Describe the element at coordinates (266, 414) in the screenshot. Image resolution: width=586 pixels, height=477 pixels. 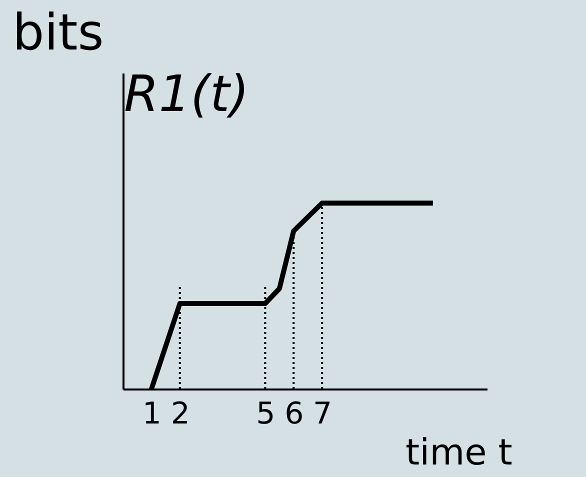
I see `x-tick-label: 5` at that location.